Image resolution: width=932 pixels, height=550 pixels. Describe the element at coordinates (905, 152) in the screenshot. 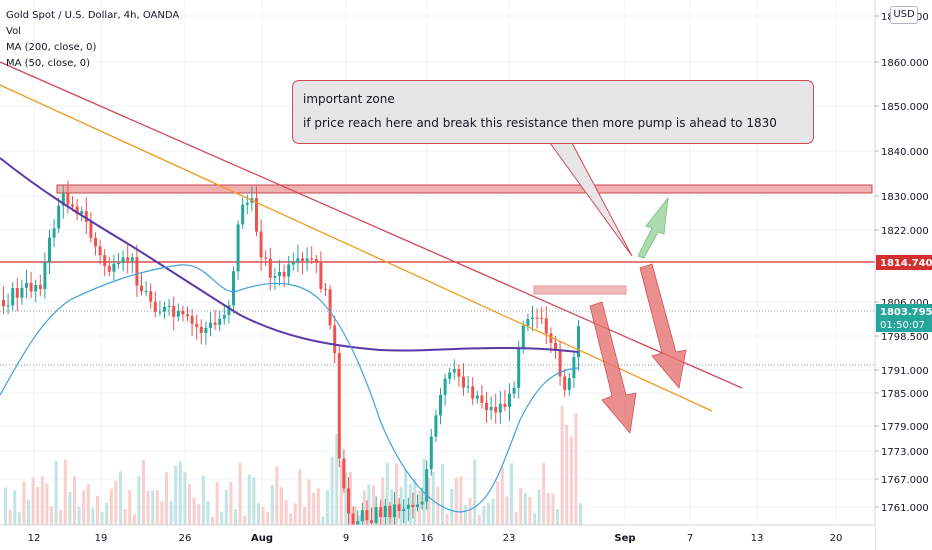

I see `price-tick-label: 1840.000` at that location.